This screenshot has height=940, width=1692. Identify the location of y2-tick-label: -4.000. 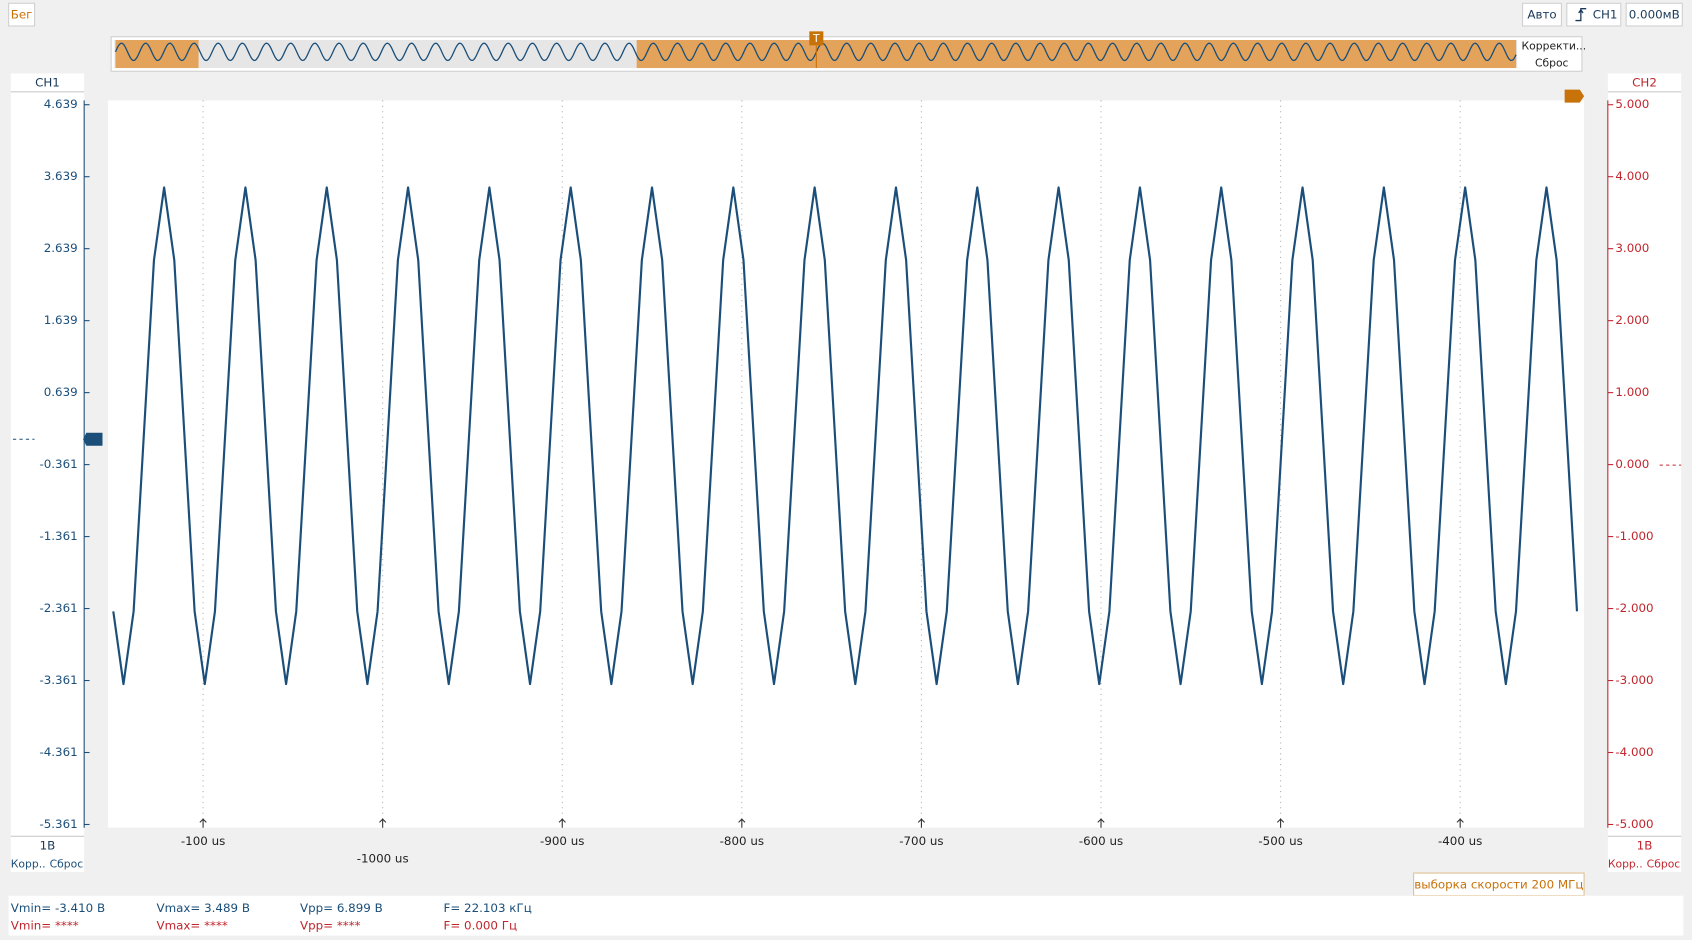
(1634, 752).